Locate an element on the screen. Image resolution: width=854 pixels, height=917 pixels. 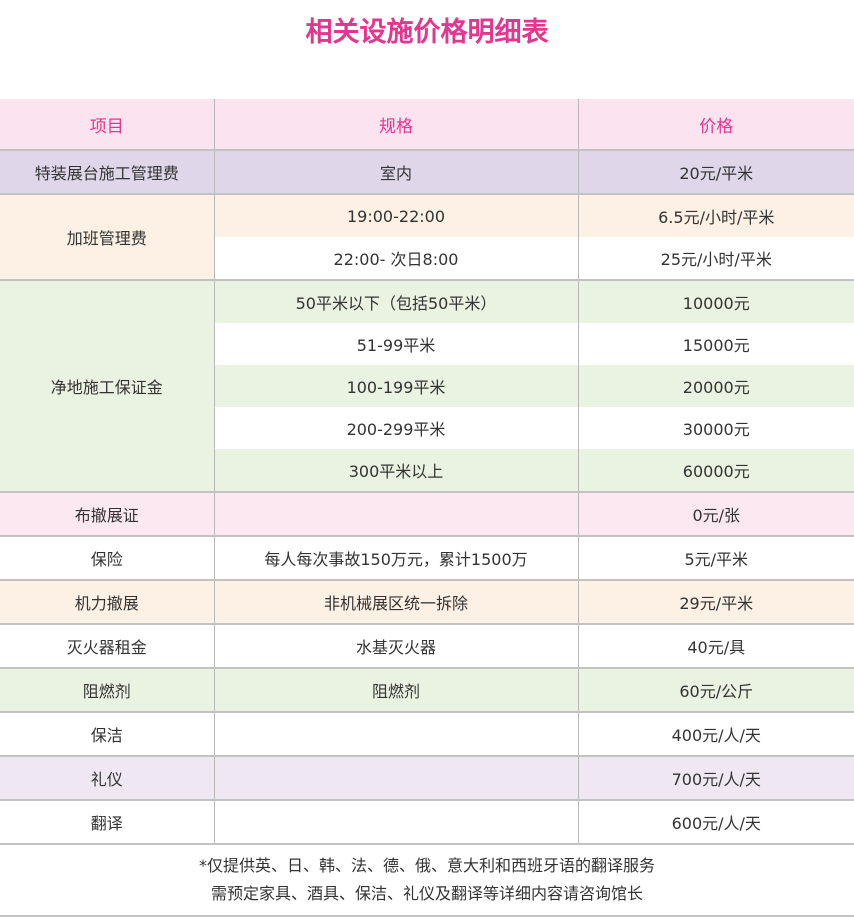
price-cell: 6.5元/小时/平米 is located at coordinates (715, 215).